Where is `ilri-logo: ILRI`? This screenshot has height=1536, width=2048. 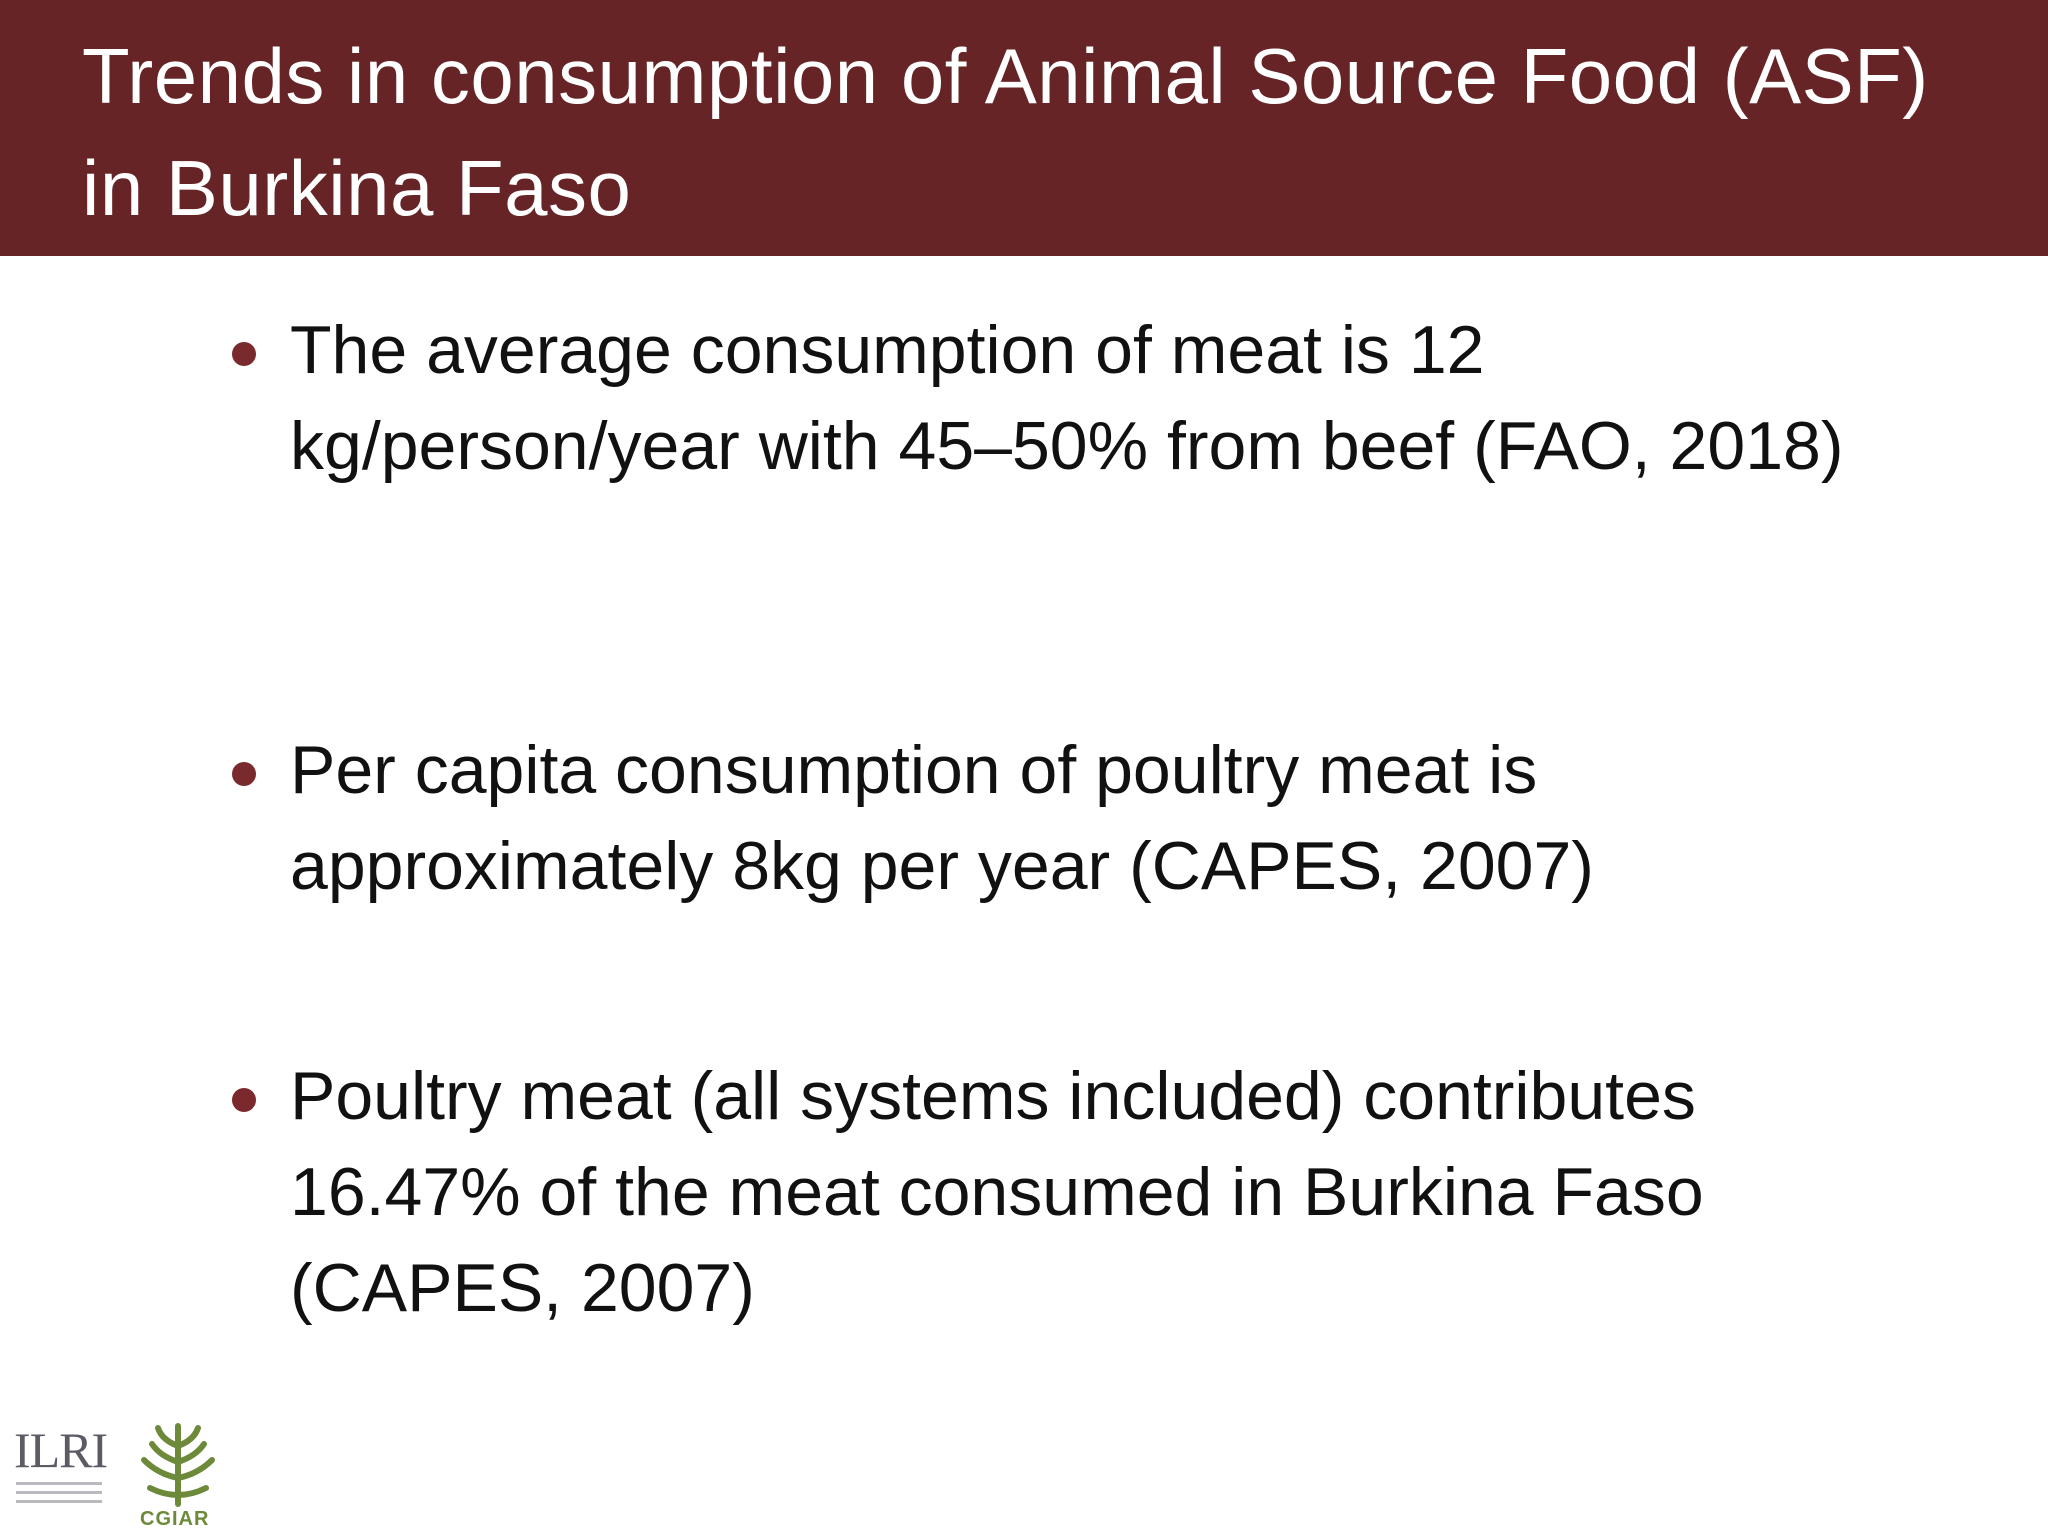 ilri-logo: ILRI is located at coordinates (62, 1474).